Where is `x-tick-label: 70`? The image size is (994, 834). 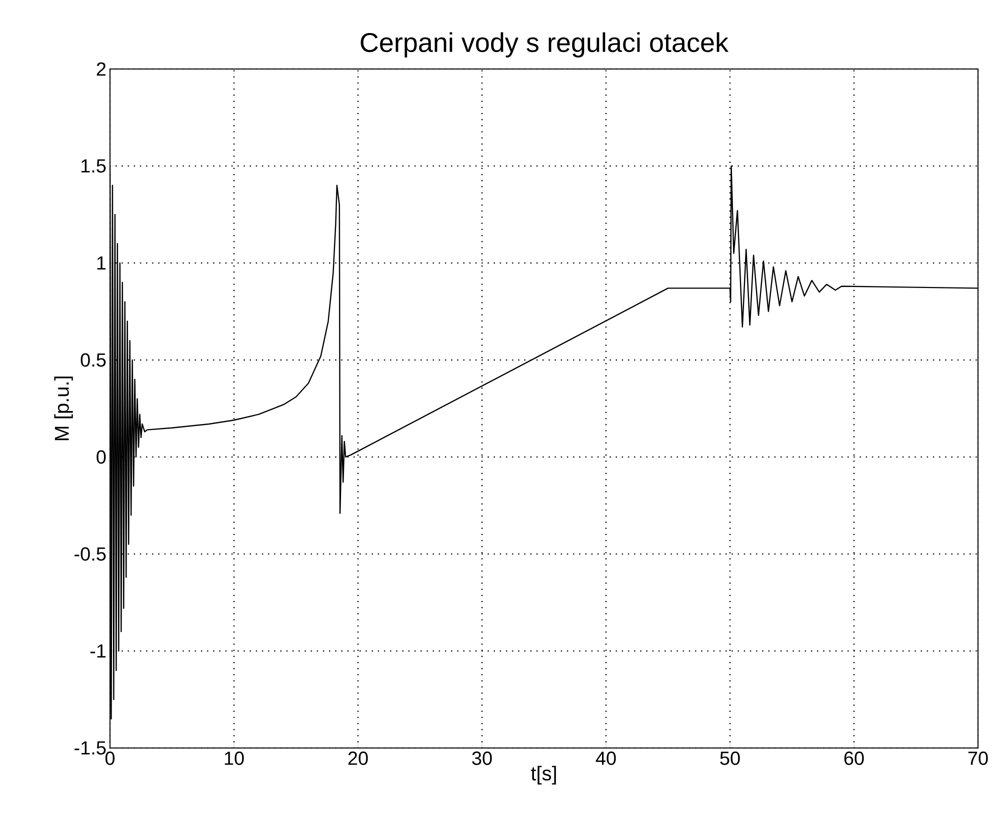 x-tick-label: 70 is located at coordinates (978, 758).